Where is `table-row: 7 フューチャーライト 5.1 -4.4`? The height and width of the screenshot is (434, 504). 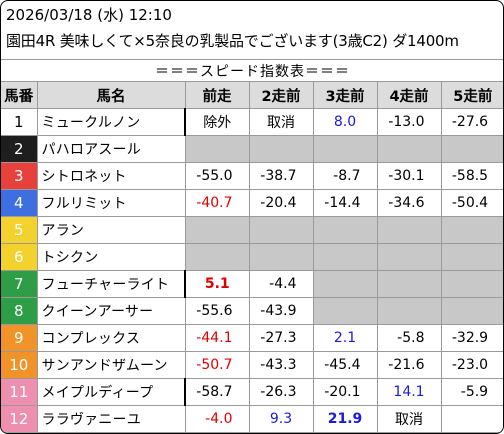
table-row: 7 フューチャーライト 5.1 -4.4 is located at coordinates (252, 284).